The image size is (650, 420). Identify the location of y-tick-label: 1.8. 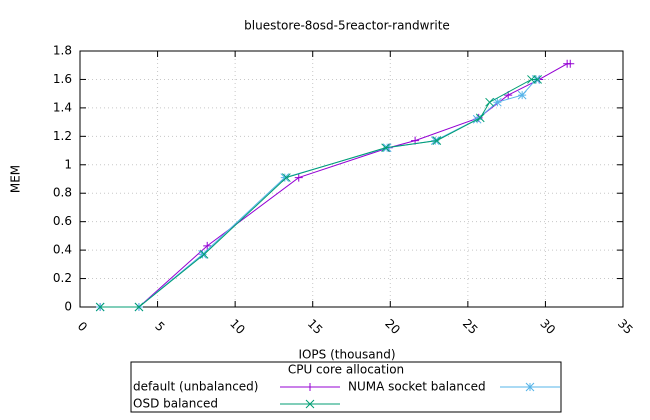
(62, 51).